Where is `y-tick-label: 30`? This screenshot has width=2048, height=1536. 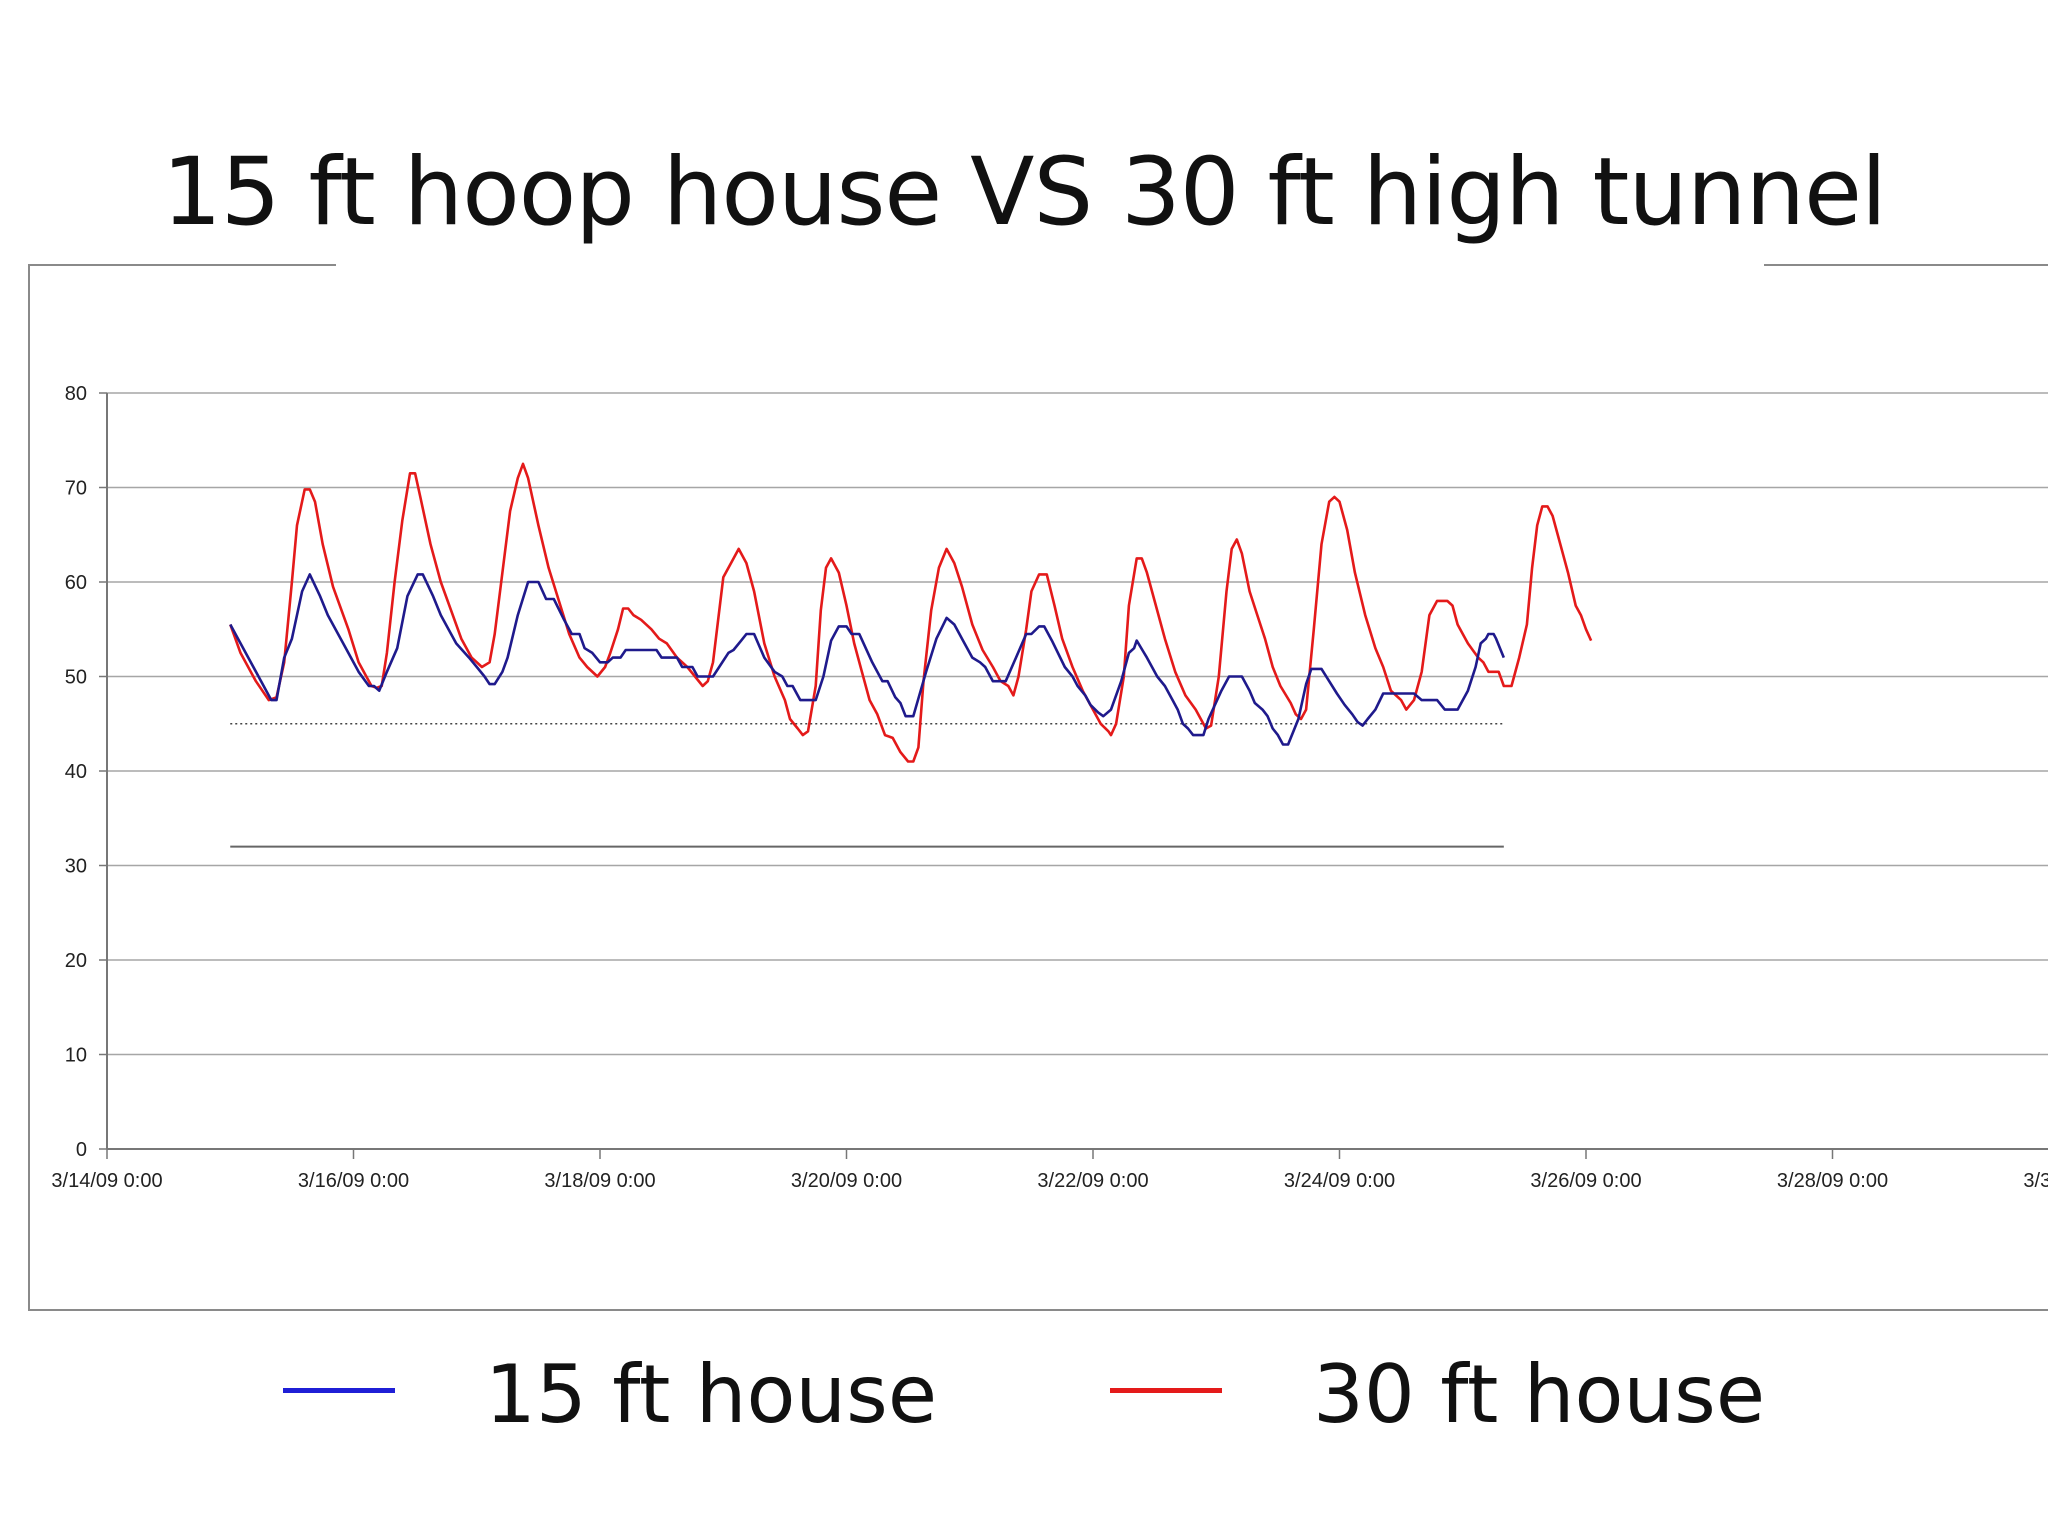
y-tick-label: 30 is located at coordinates (76, 867).